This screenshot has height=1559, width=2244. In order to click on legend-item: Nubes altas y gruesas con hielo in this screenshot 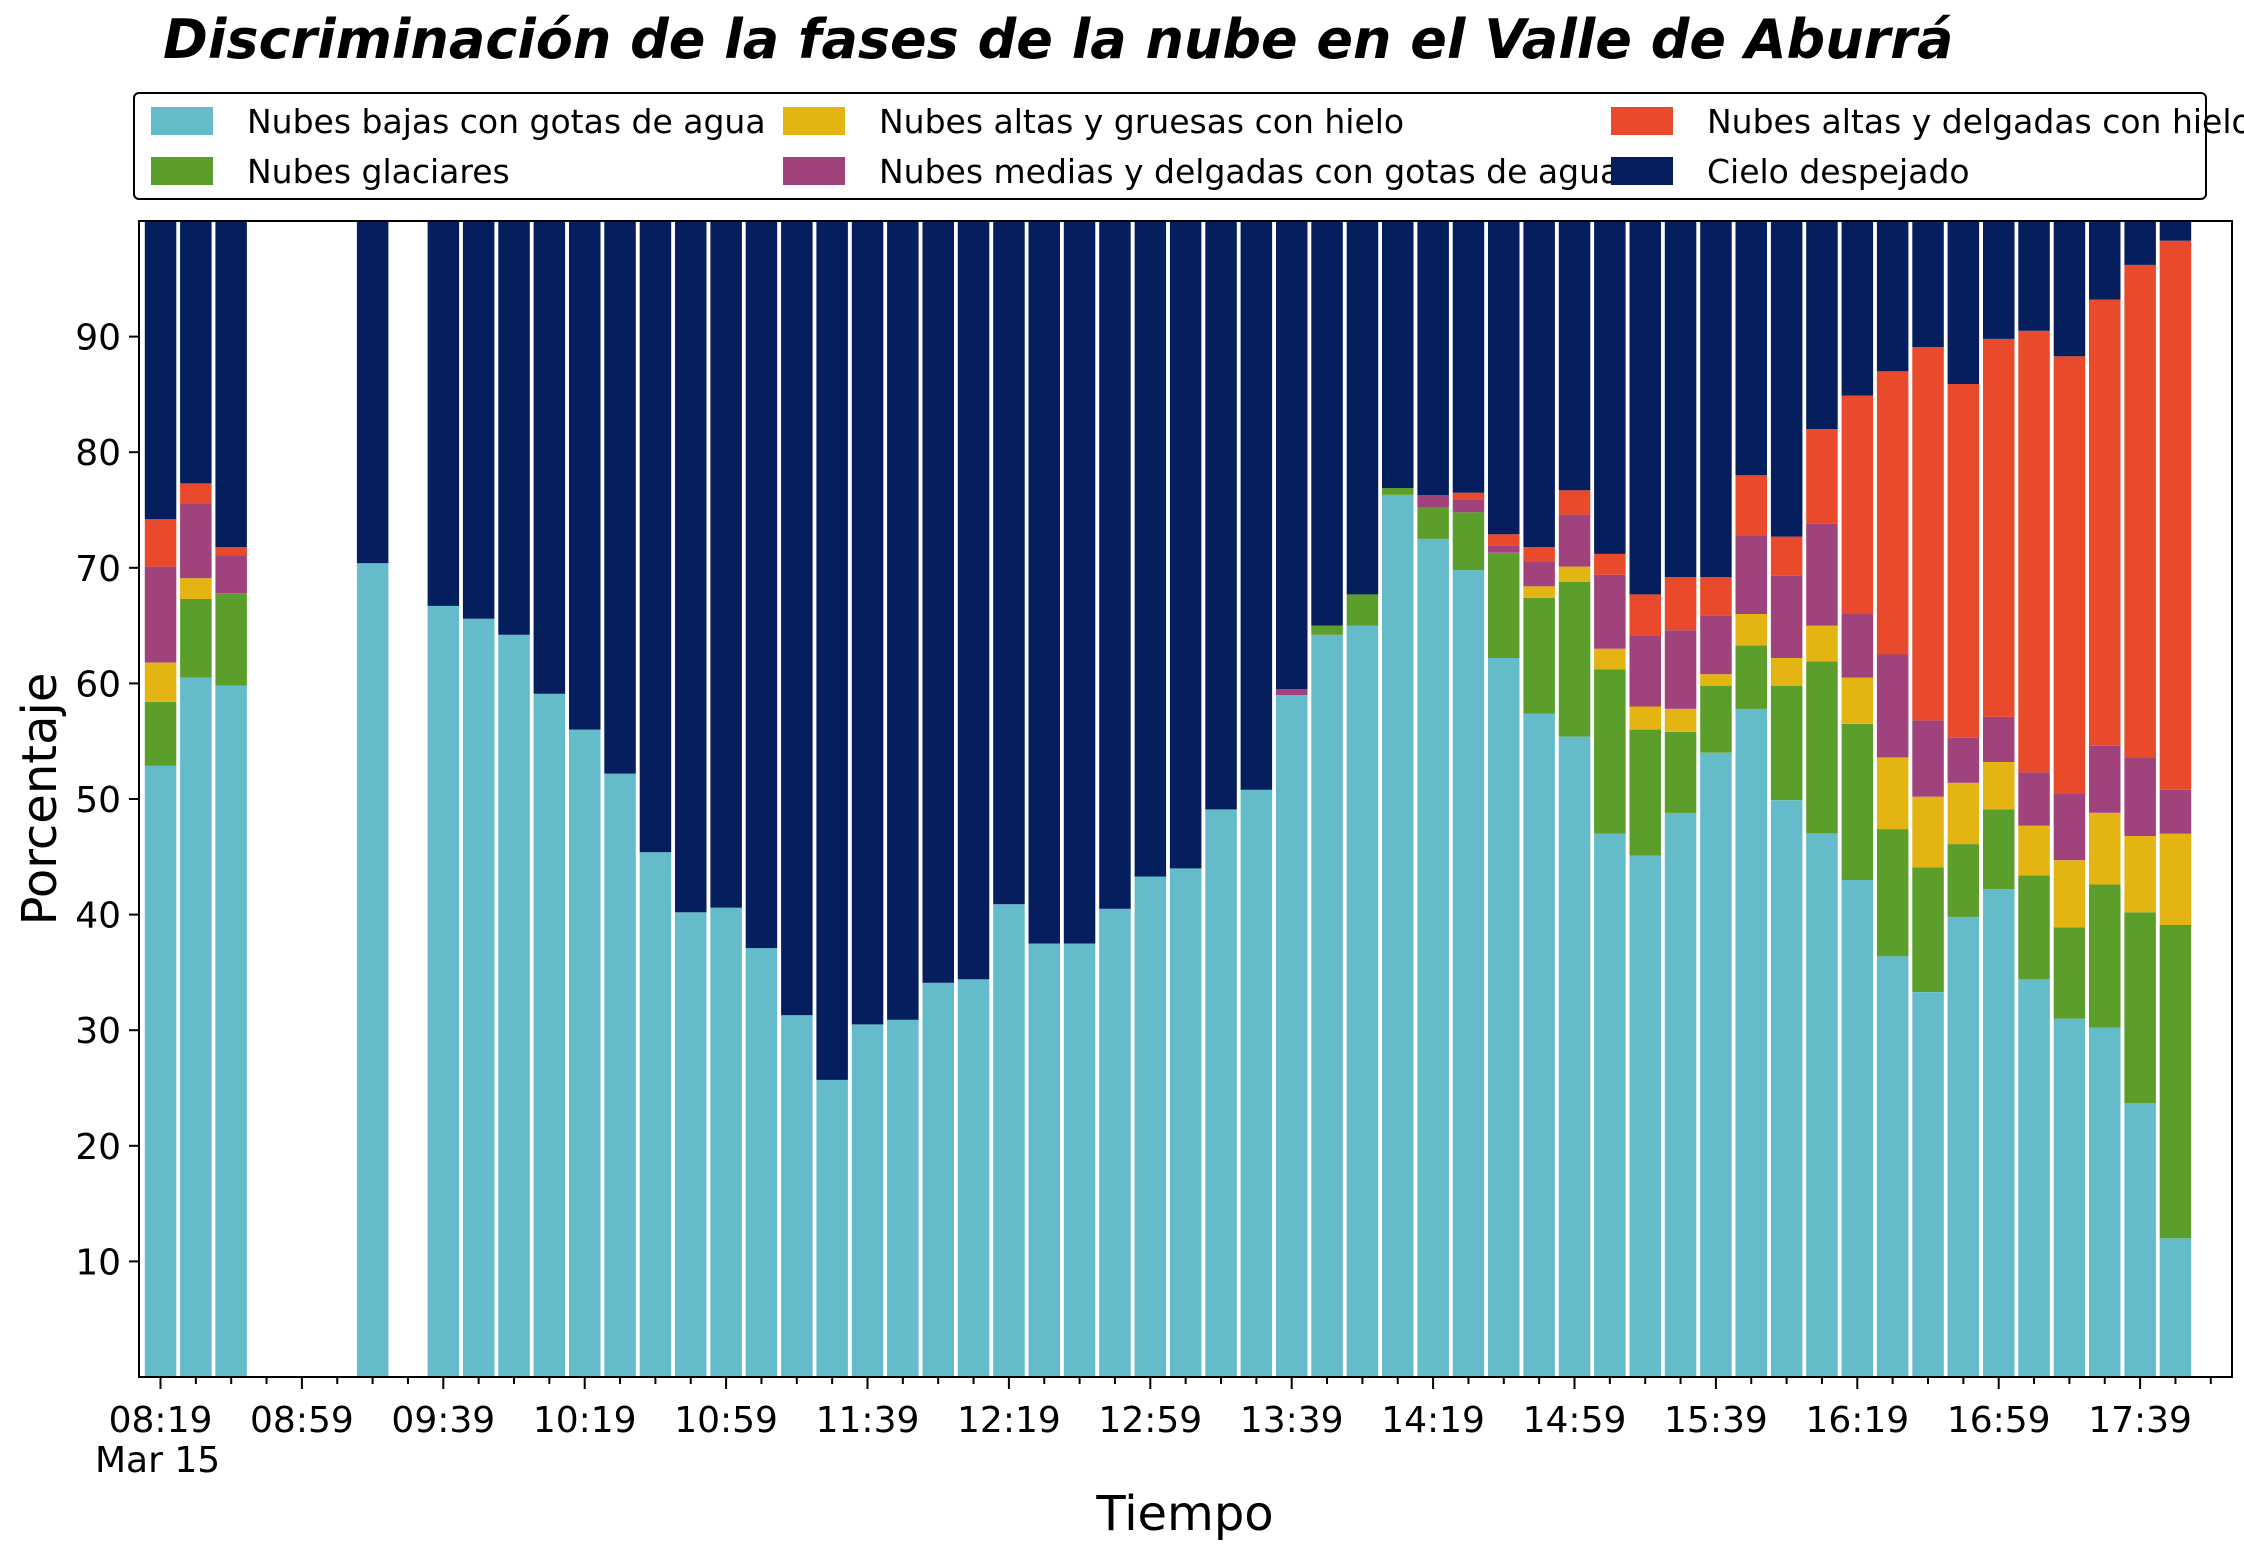, I will do `click(1093, 121)`.